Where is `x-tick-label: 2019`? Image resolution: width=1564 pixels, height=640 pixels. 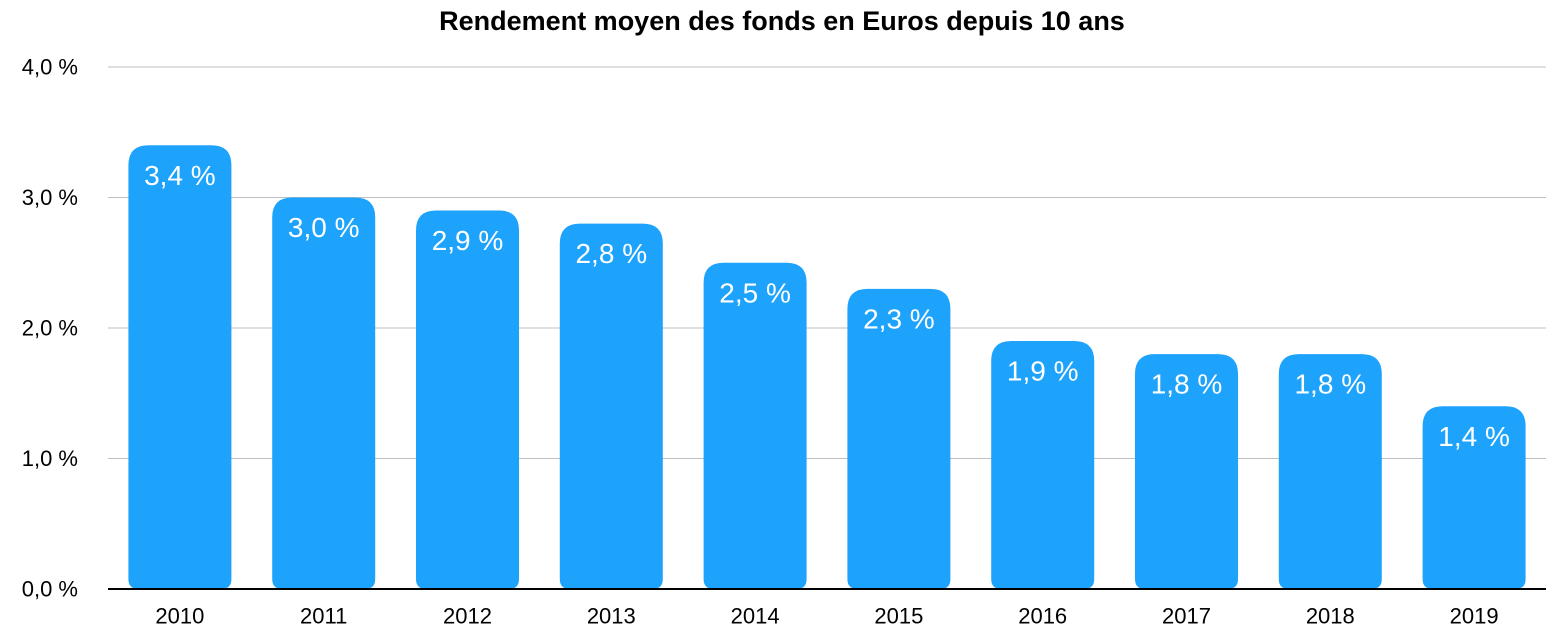 x-tick-label: 2019 is located at coordinates (1474, 616).